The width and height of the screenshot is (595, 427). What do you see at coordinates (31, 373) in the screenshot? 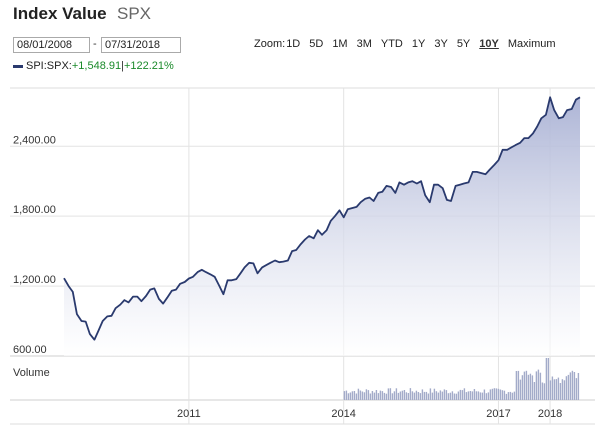
I see `volume-label: Volume` at bounding box center [31, 373].